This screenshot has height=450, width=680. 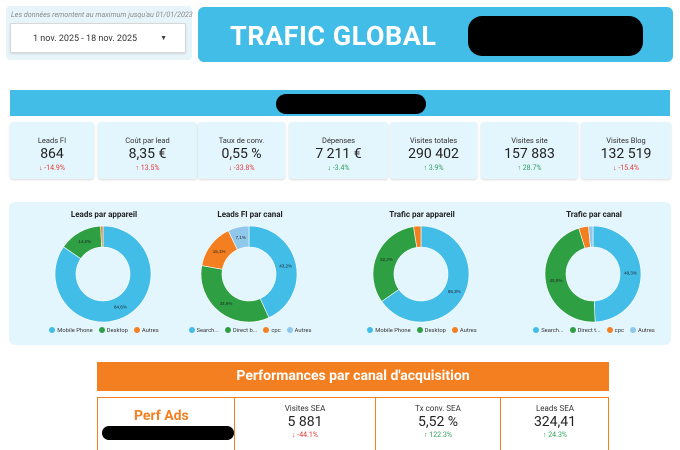 I want to click on metric-delta: ↑ 24.3%, so click(x=555, y=435).